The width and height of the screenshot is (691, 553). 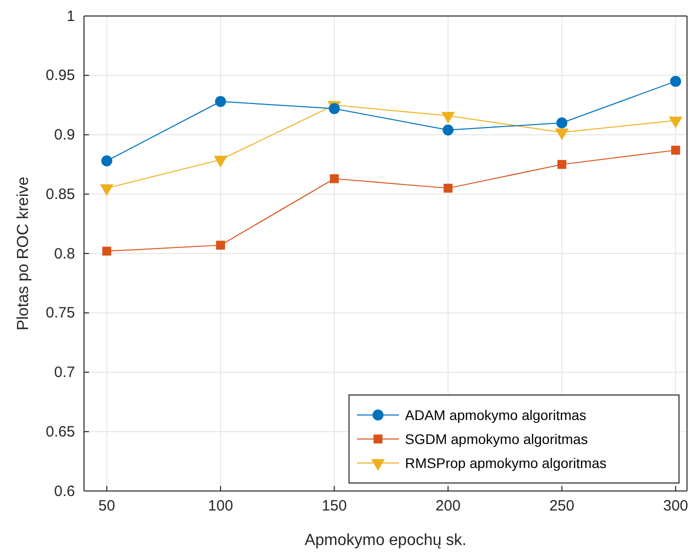 I want to click on y-tick-label: 0.7, so click(x=64, y=373).